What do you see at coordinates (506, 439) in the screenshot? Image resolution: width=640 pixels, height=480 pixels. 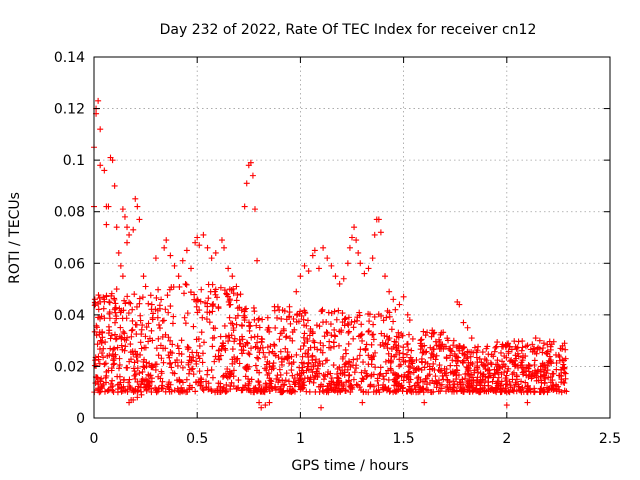 I see `x-tick-label: 2` at bounding box center [506, 439].